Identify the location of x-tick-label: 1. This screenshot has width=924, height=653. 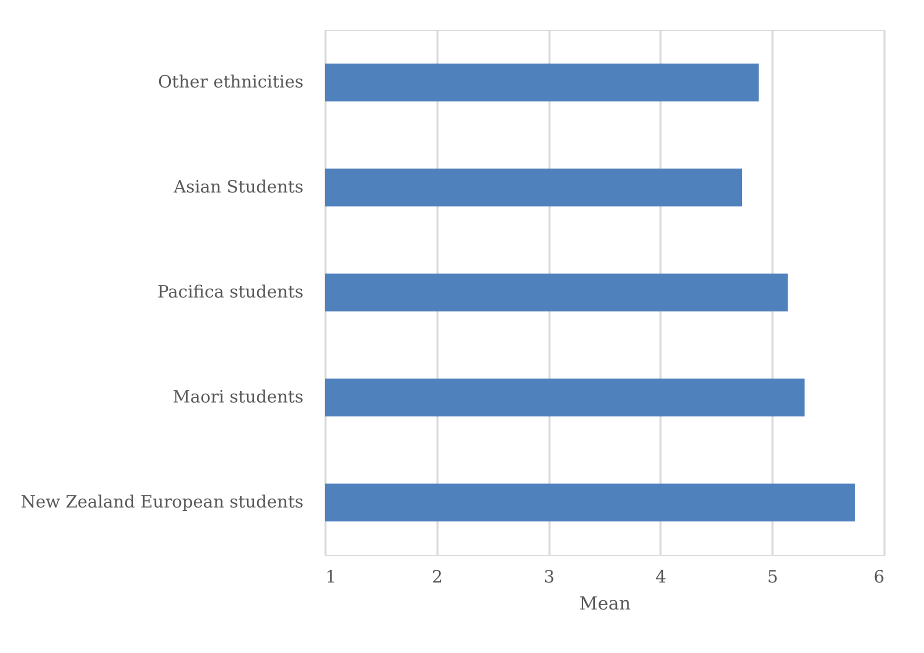
(331, 578).